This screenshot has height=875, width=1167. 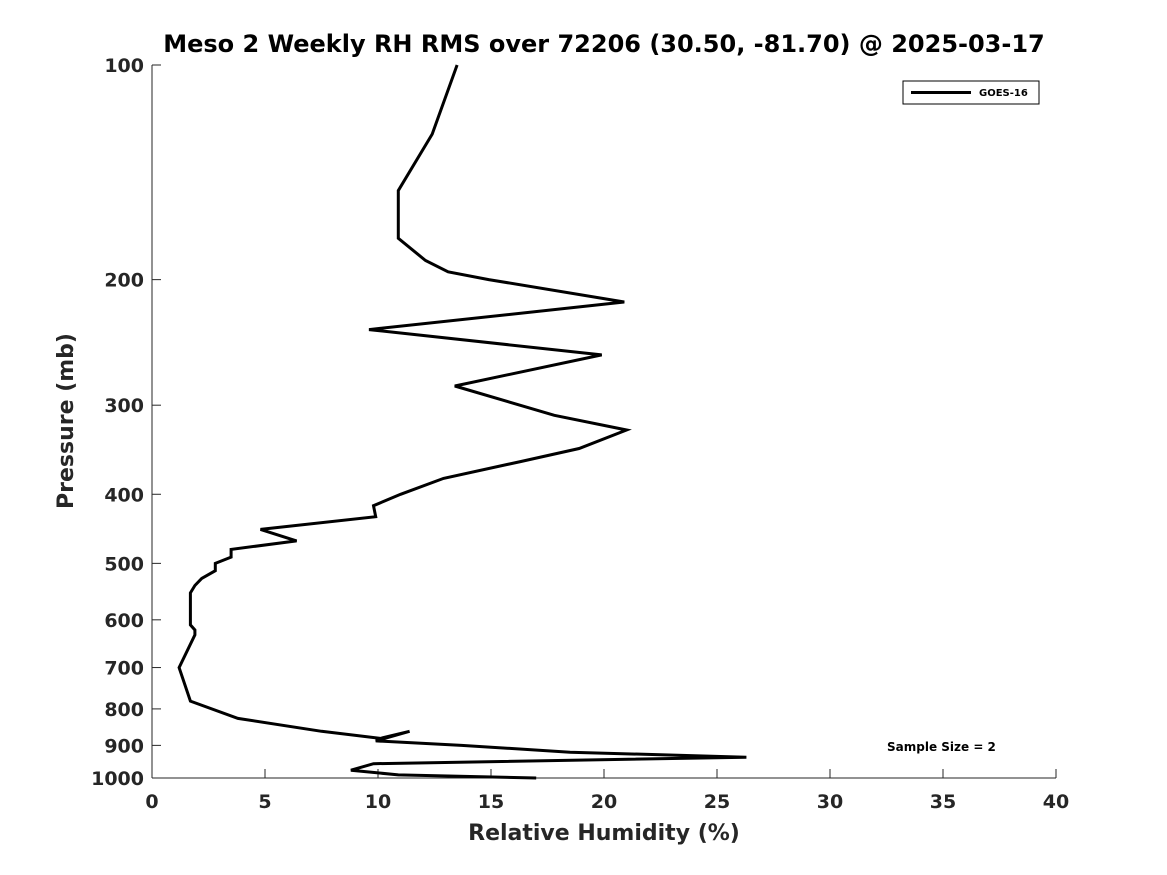 What do you see at coordinates (943, 802) in the screenshot?
I see `x-tick-label: 35` at bounding box center [943, 802].